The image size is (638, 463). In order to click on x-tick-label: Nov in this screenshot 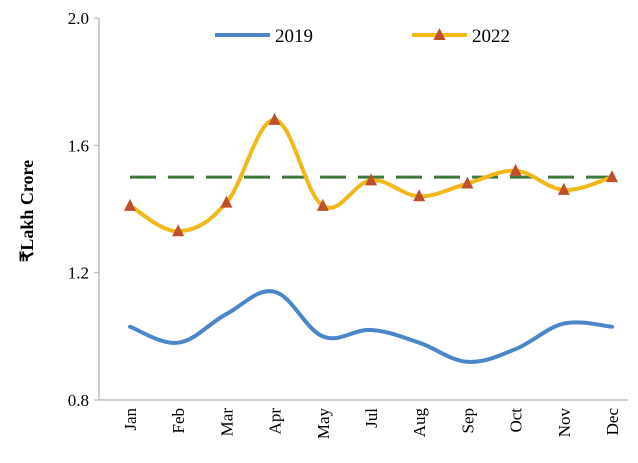, I will do `click(564, 423)`.